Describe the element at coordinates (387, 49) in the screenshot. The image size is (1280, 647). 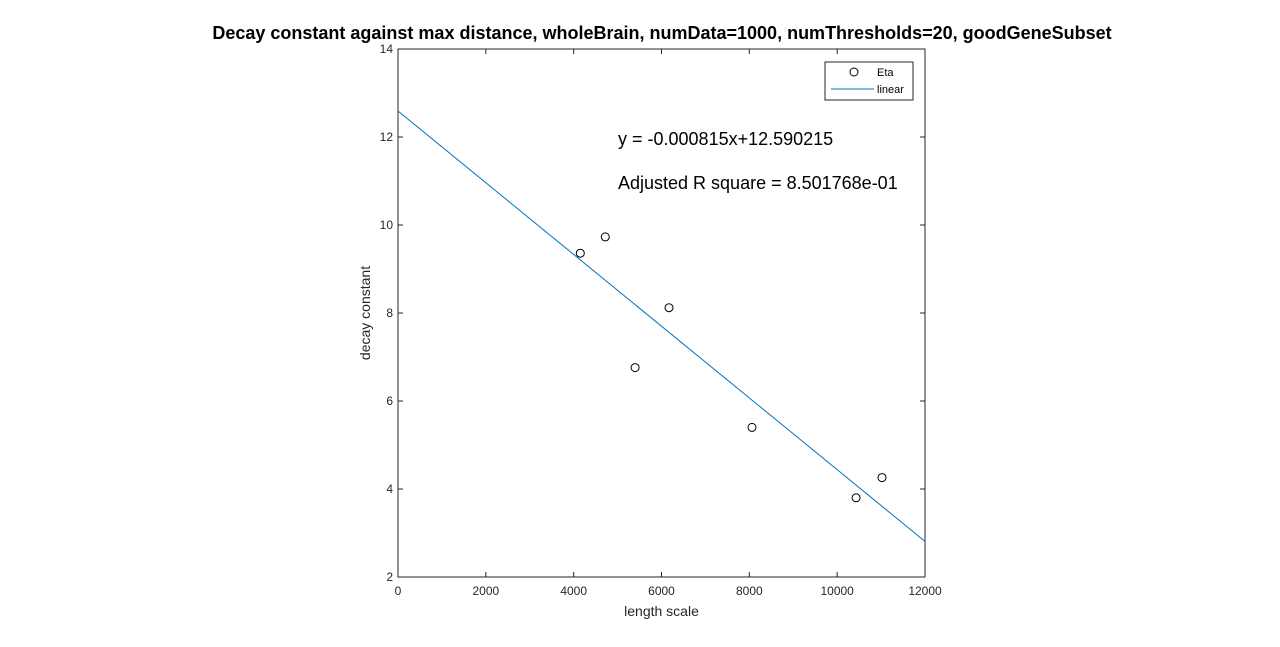
I see `y-tick-label: 14` at that location.